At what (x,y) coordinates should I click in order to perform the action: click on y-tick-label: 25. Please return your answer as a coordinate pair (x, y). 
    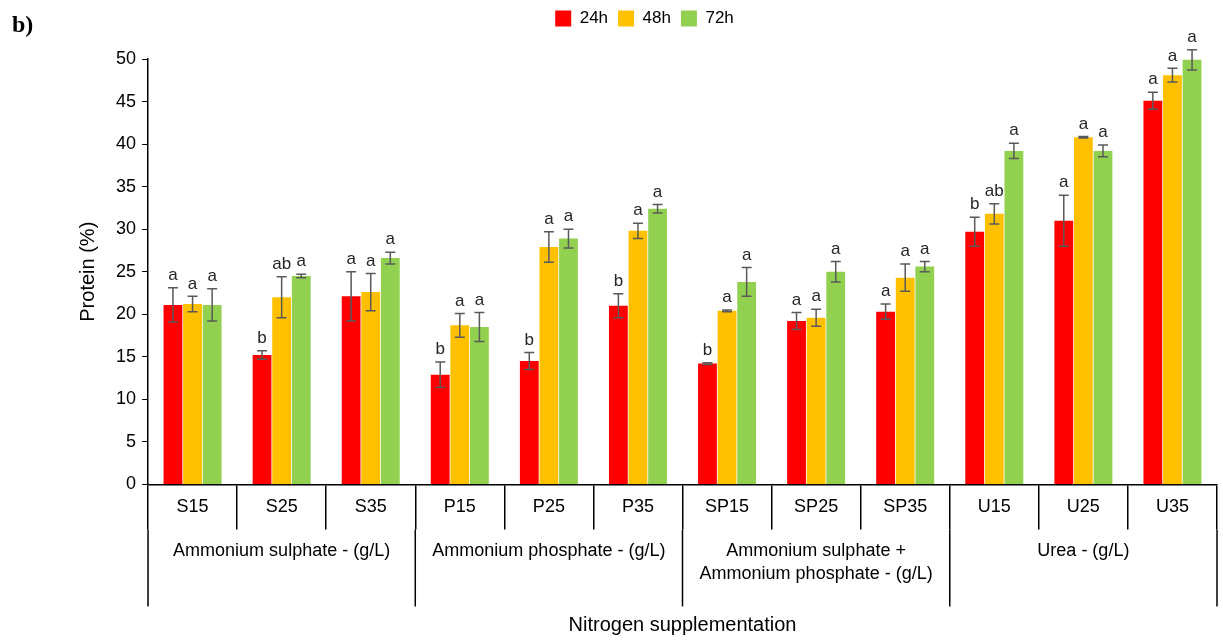
    Looking at the image, I should click on (126, 270).